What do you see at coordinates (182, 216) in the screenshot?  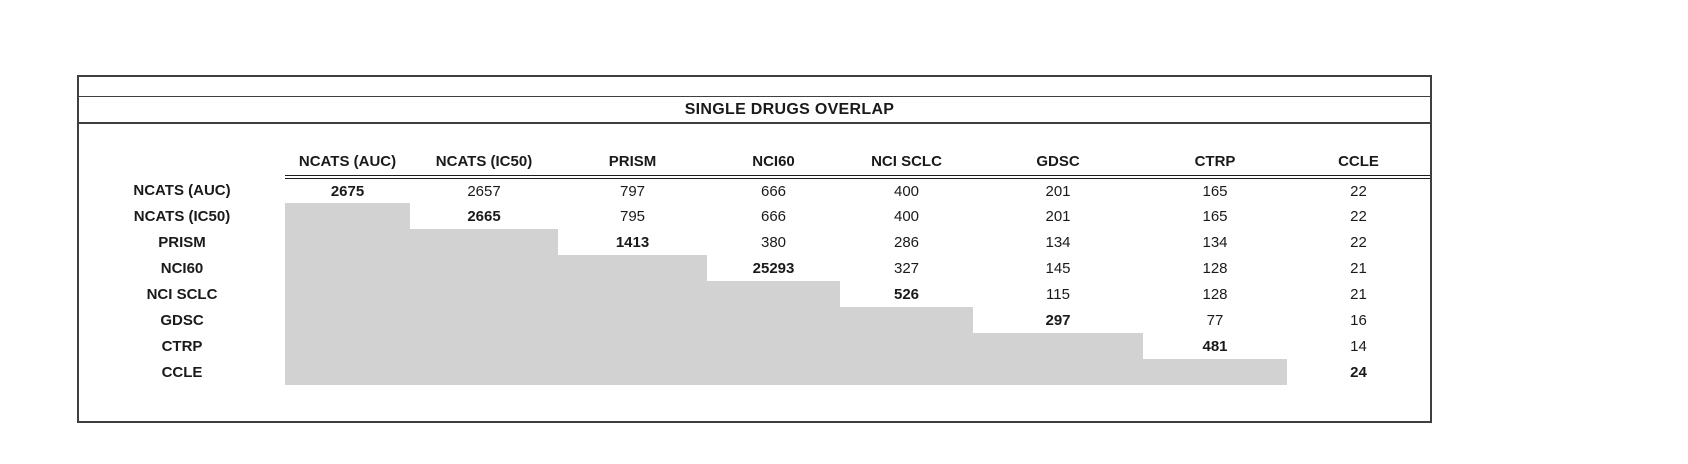 I see `row-label: NCATS (IC50)` at bounding box center [182, 216].